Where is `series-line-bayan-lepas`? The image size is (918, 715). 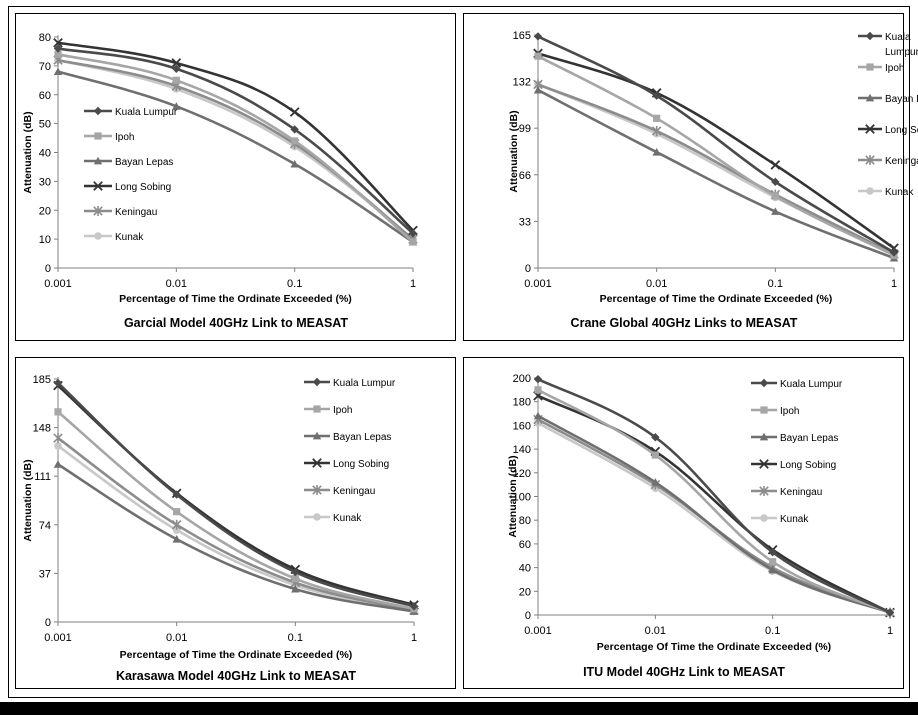
series-line-bayan-lepas is located at coordinates (714, 514).